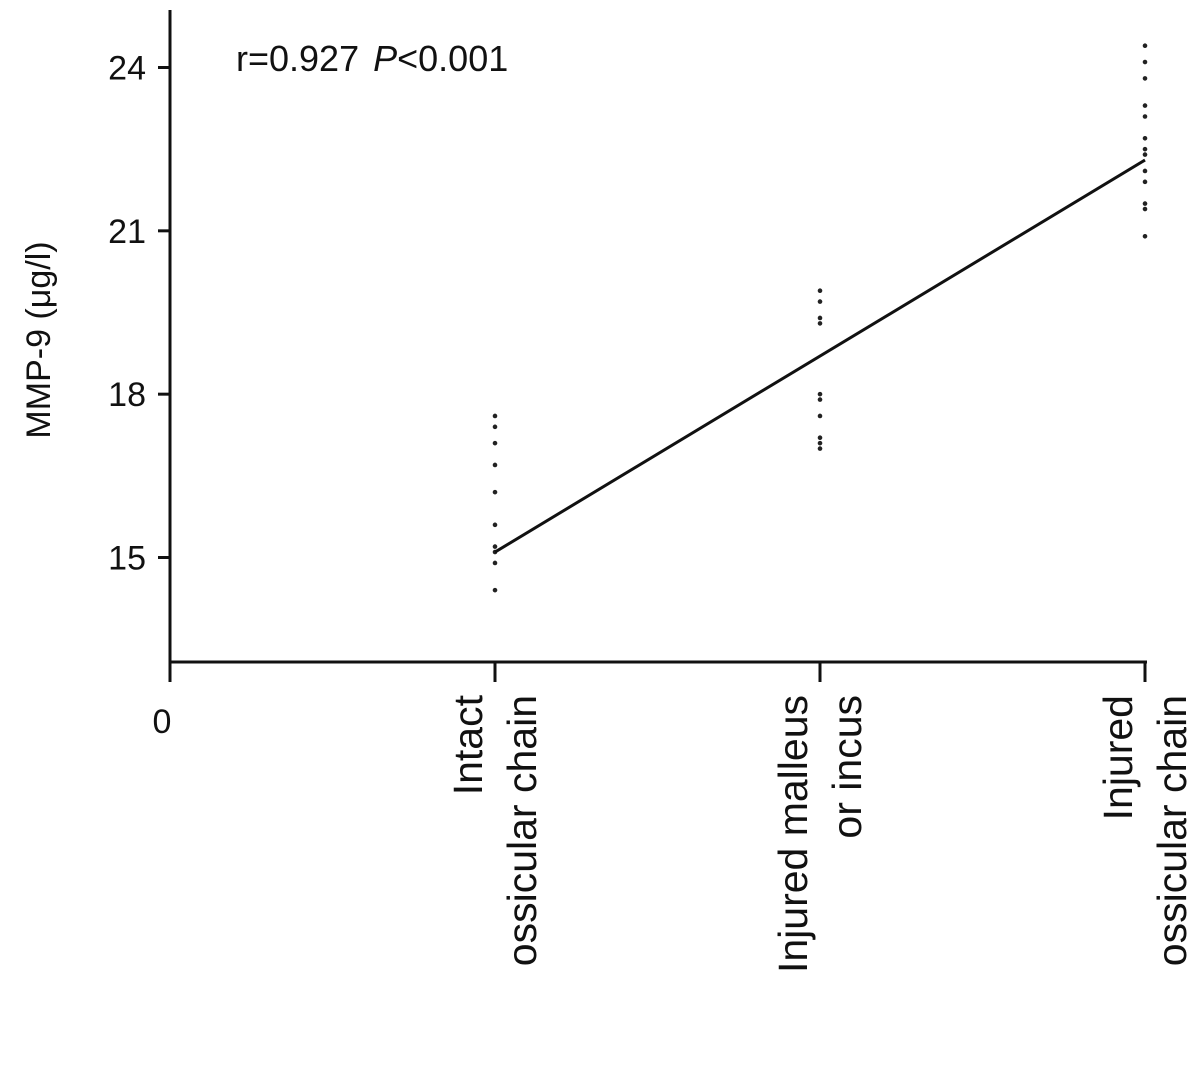 The height and width of the screenshot is (1071, 1196). I want to click on category-label: Intact ossicular chain, so click(495, 830).